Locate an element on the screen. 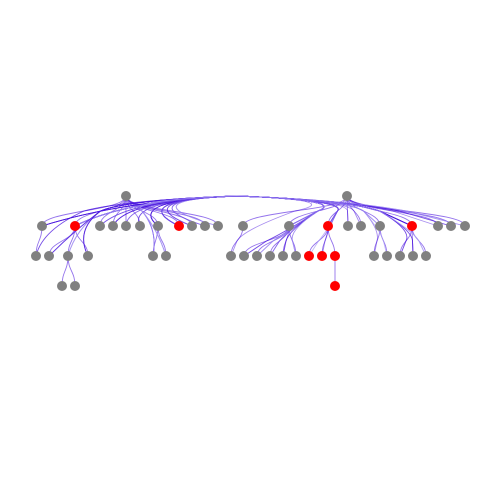 This screenshot has height=500, width=500. bundle-edge-a3-b7 is located at coordinates (256, 211).